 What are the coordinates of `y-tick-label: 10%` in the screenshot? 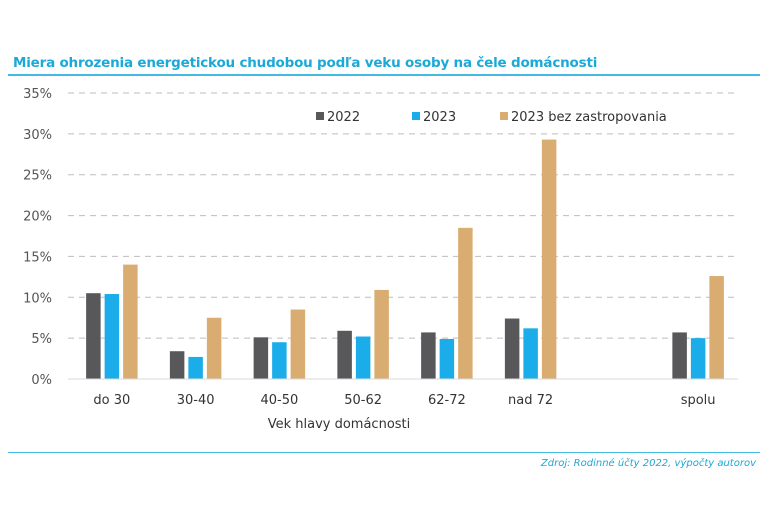 It's located at (37, 298).